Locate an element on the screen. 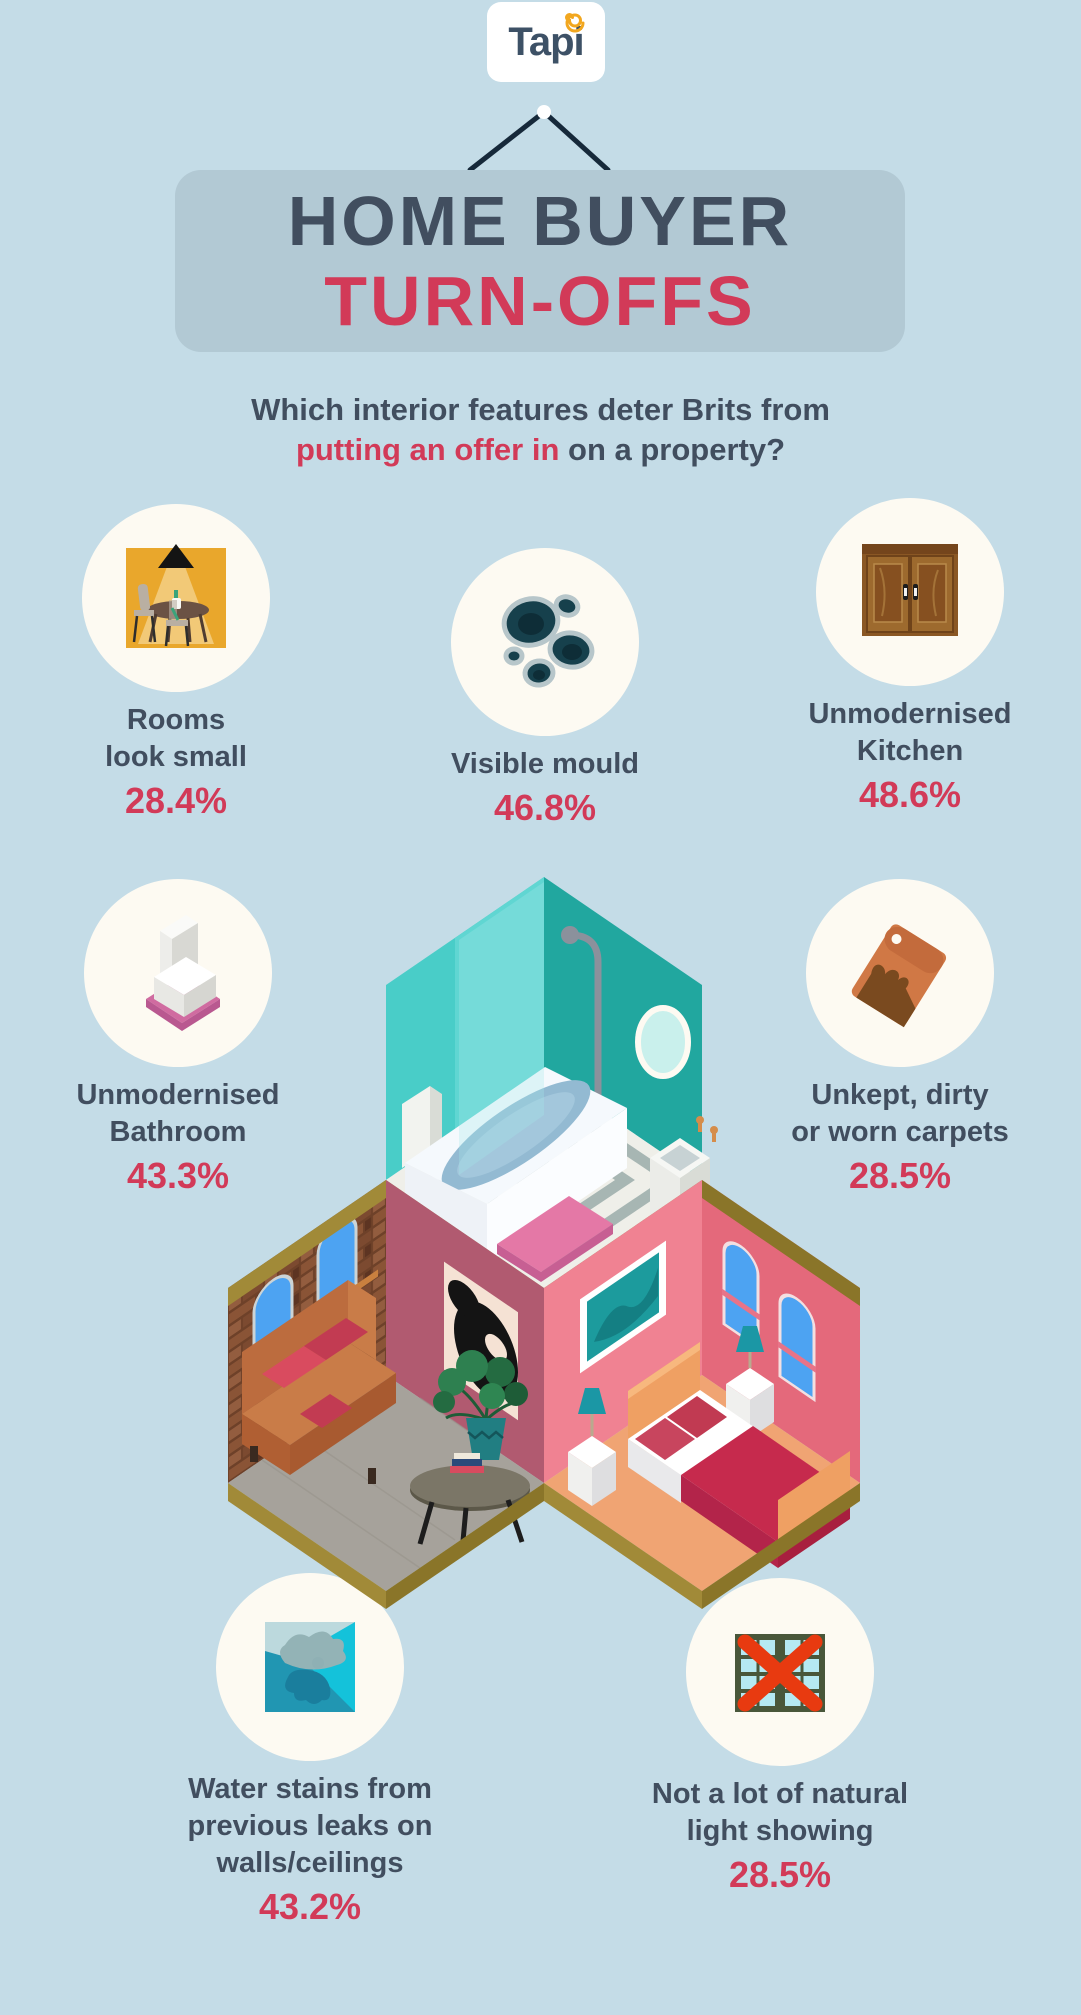  kitchen-cabinet-icon is located at coordinates (910, 590).